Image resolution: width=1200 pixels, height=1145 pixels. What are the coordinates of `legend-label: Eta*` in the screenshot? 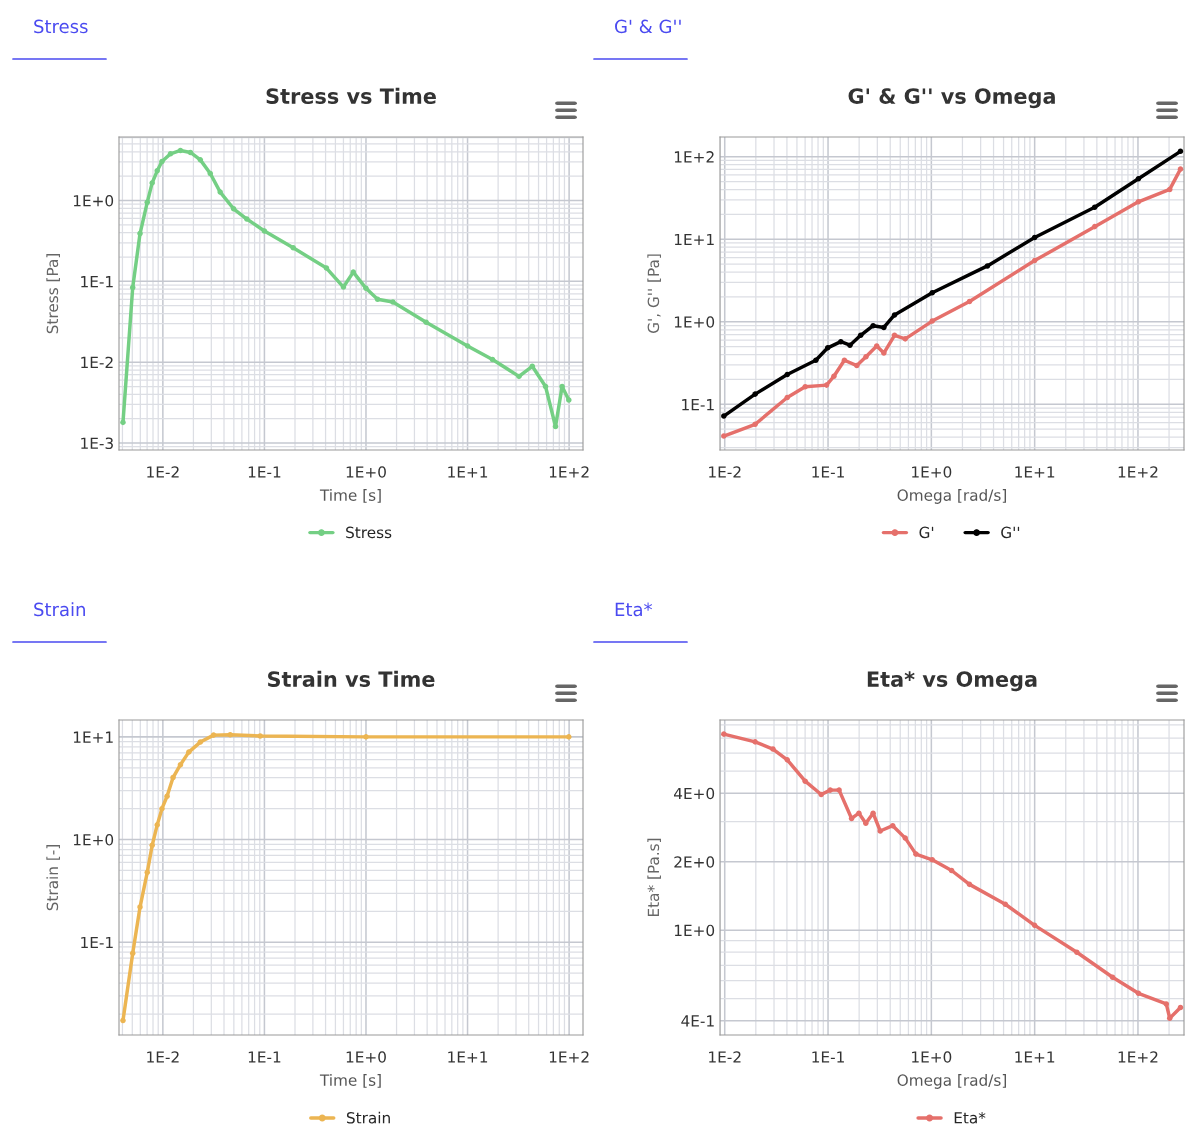 It's located at (970, 1118).